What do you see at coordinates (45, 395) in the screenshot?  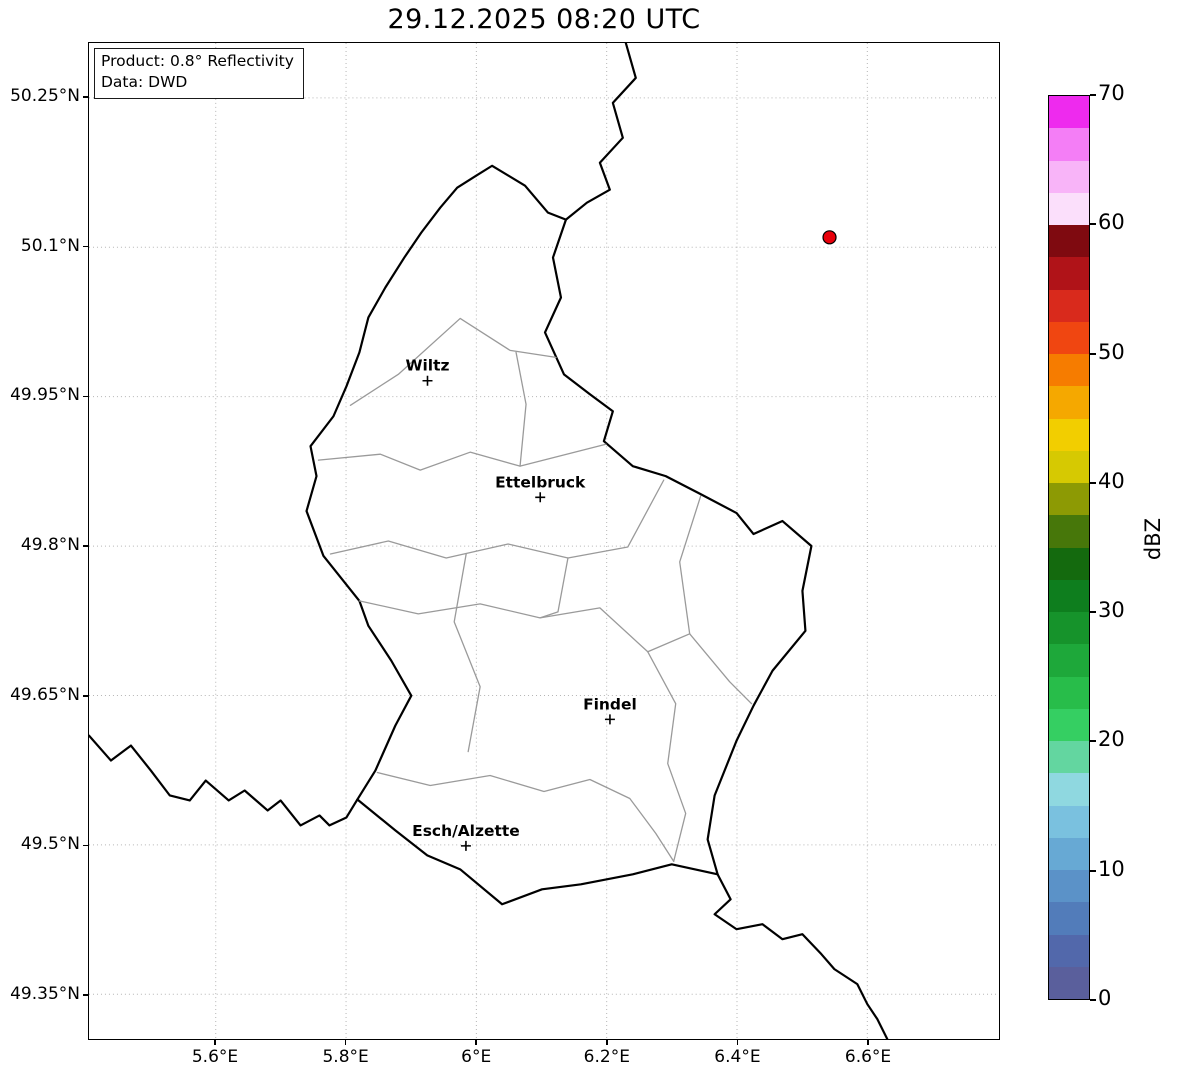 I see `y-tick-label: 49.95°N` at bounding box center [45, 395].